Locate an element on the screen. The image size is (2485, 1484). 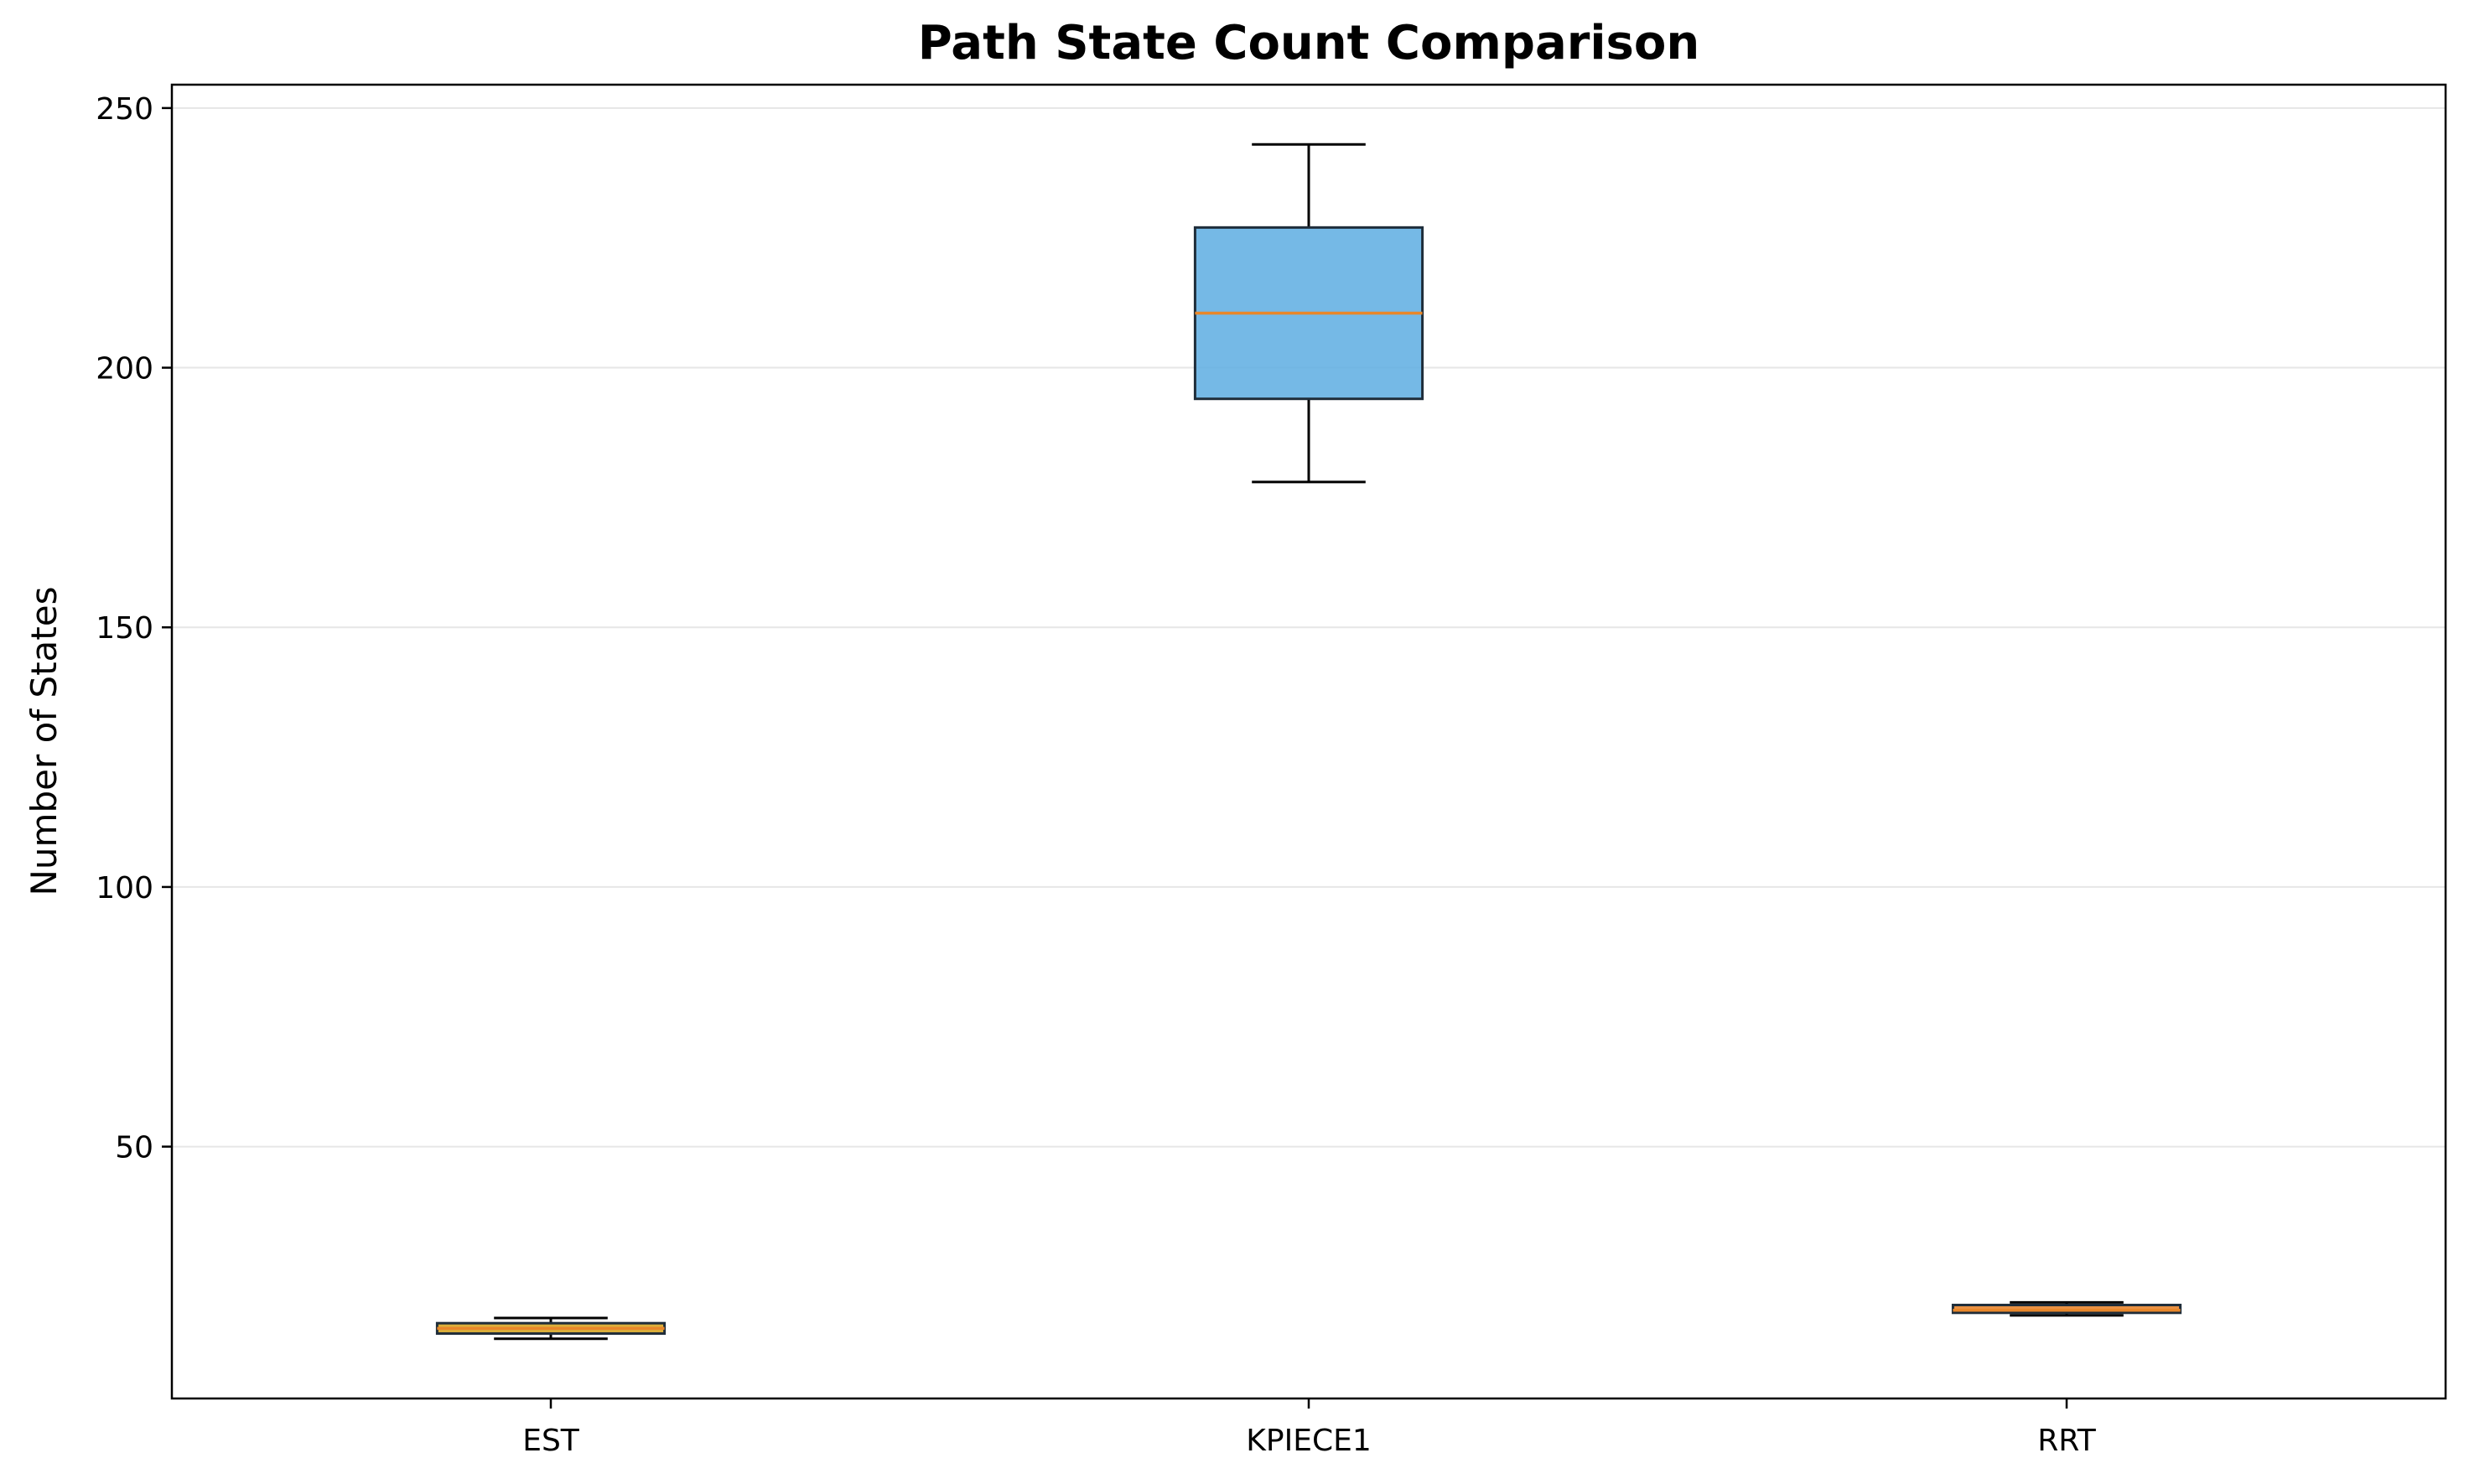
y-tick-layer: 50 100 150 200 250 is located at coordinates (134, 628).